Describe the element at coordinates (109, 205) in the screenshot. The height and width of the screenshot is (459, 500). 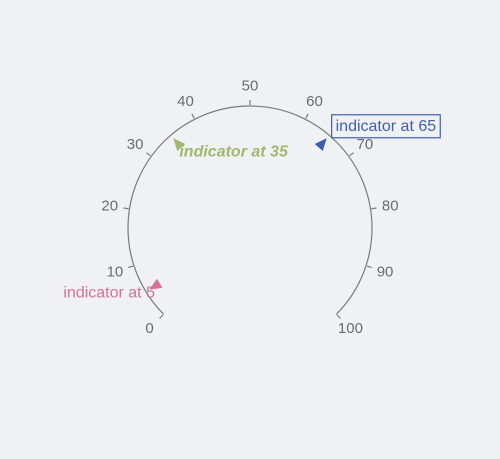
I see `gauge-tick-label: 20` at that location.